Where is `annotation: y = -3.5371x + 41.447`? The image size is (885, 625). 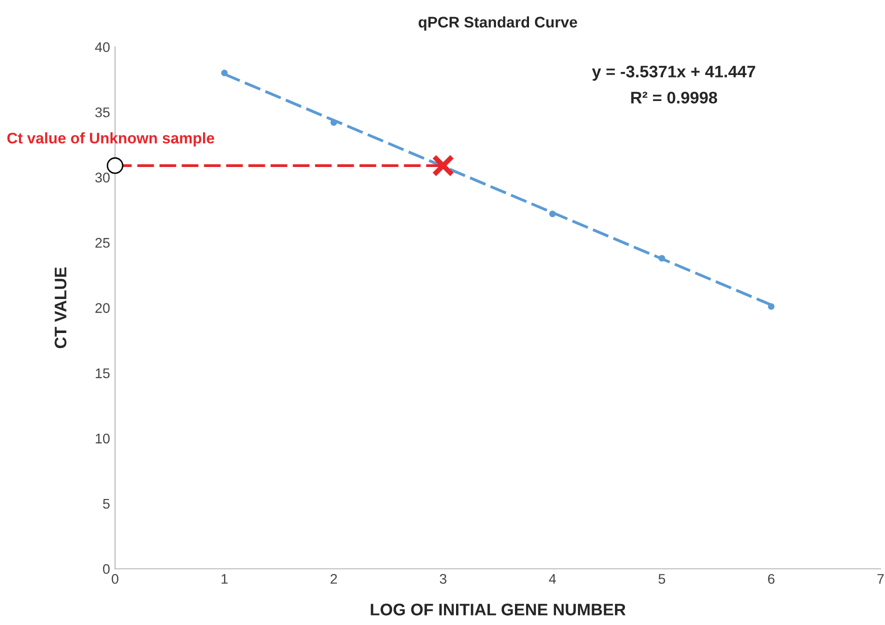
annotation: y = -3.5371x + 41.447 is located at coordinates (674, 73).